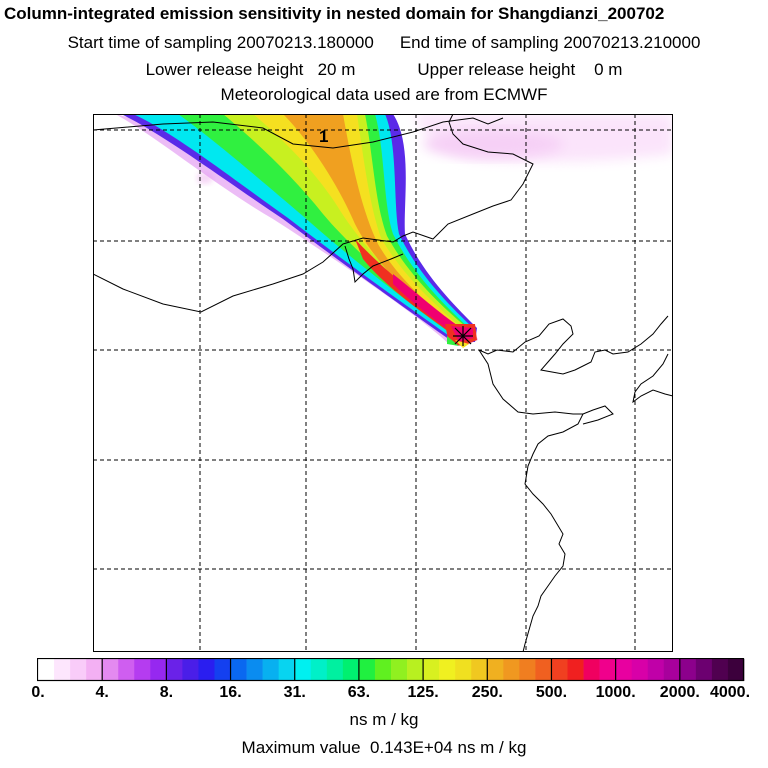  I want to click on max-value: 0.143E+04, so click(411, 747).